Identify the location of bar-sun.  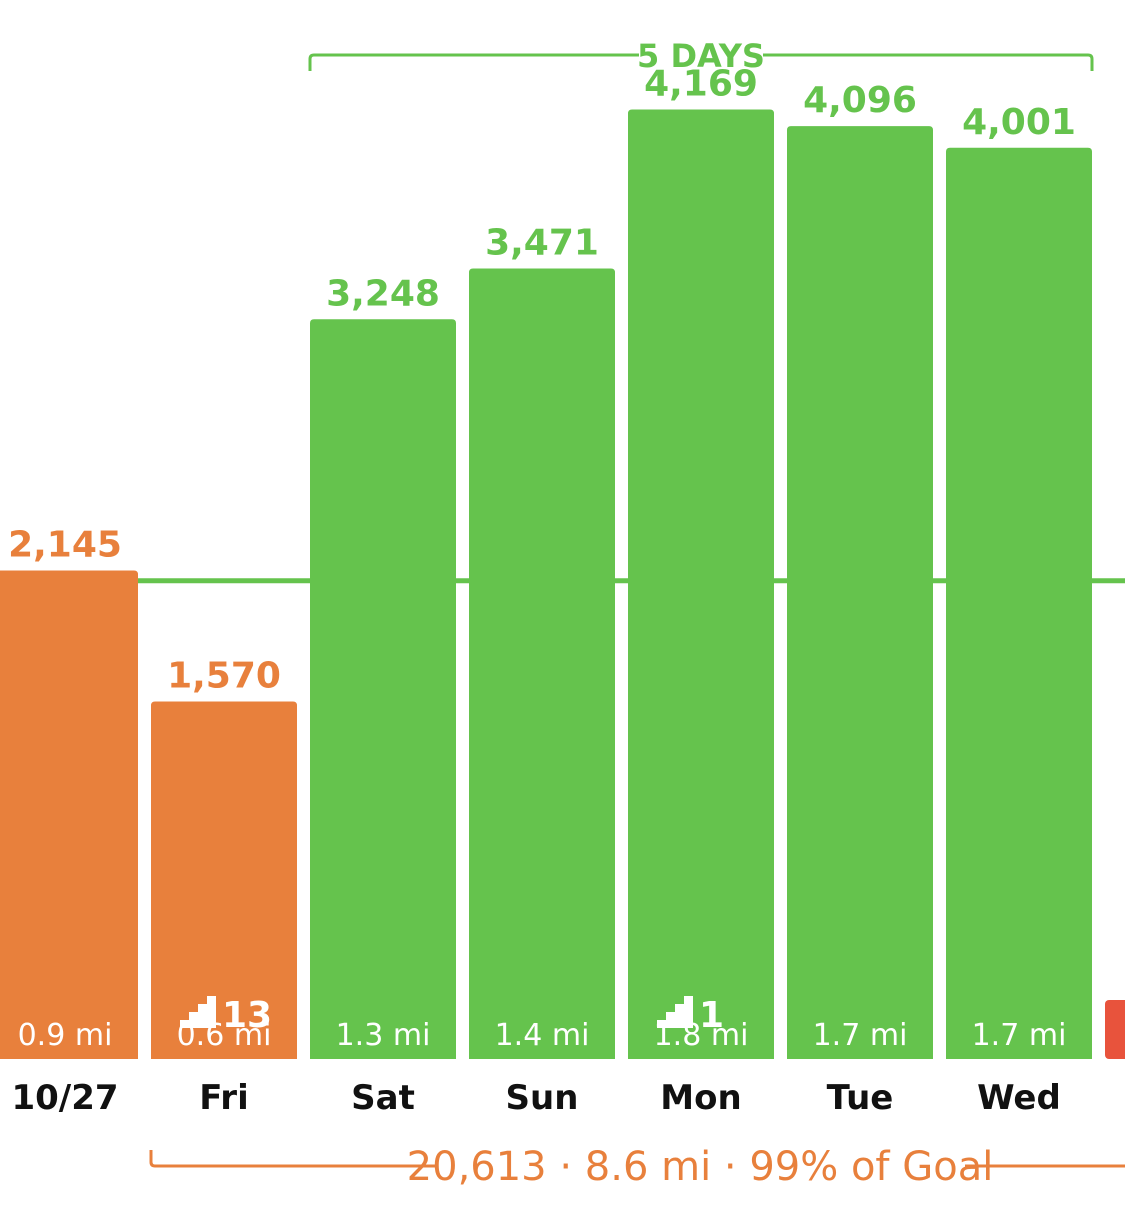
(542, 663).